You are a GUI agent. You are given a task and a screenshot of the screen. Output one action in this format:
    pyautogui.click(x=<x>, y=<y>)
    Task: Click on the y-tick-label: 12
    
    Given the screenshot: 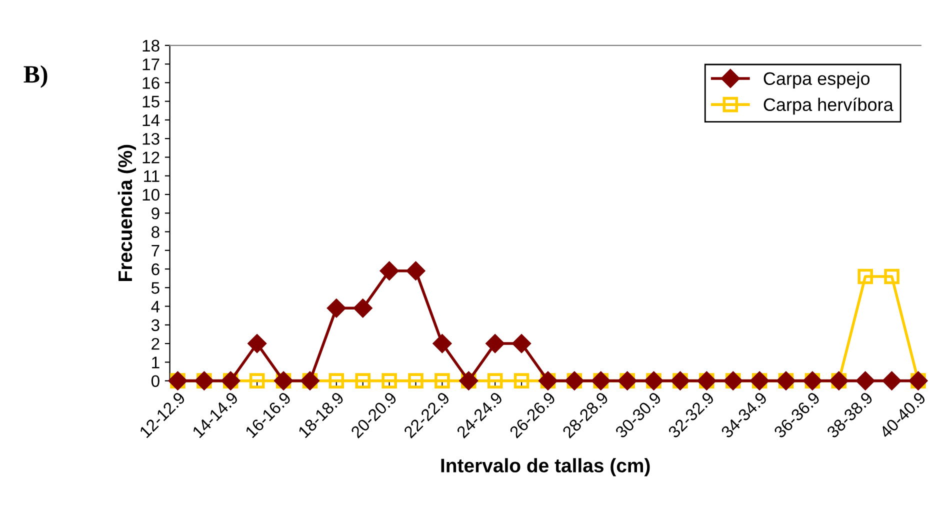 What is the action you would take?
    pyautogui.click(x=151, y=158)
    